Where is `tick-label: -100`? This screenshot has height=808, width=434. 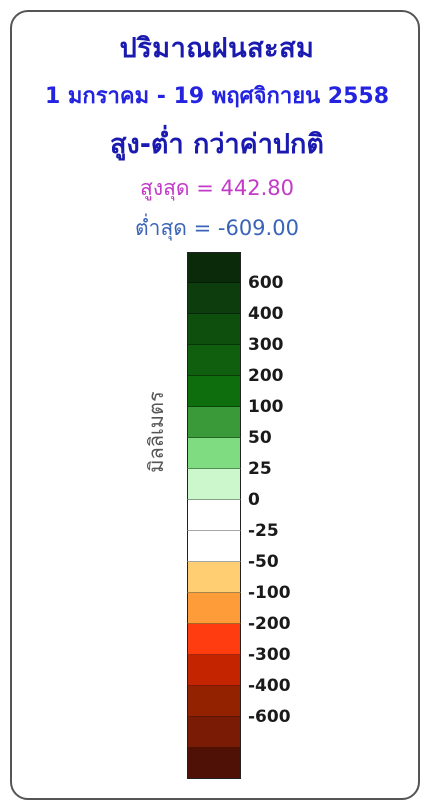 tick-label: -100 is located at coordinates (269, 593).